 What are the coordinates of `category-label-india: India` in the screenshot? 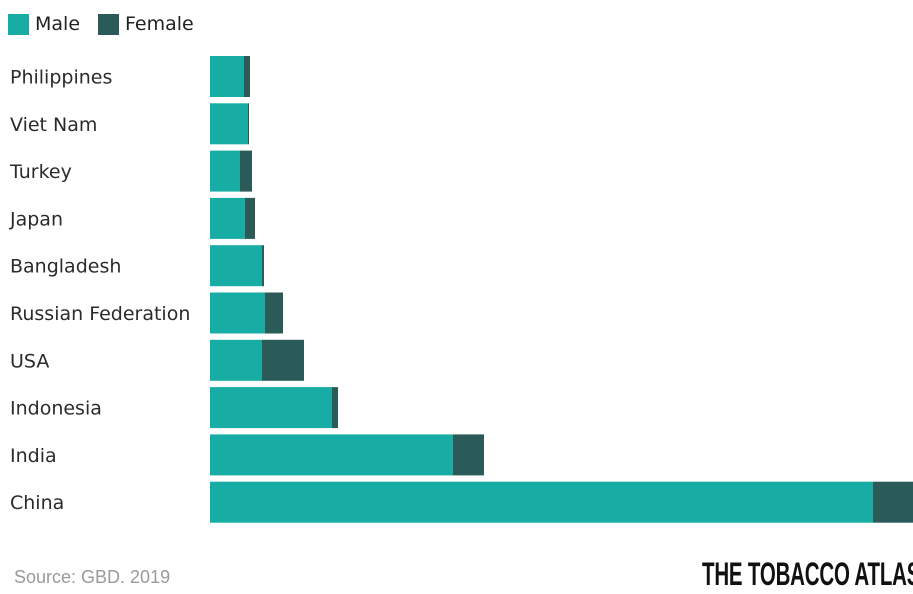 It's located at (33, 456).